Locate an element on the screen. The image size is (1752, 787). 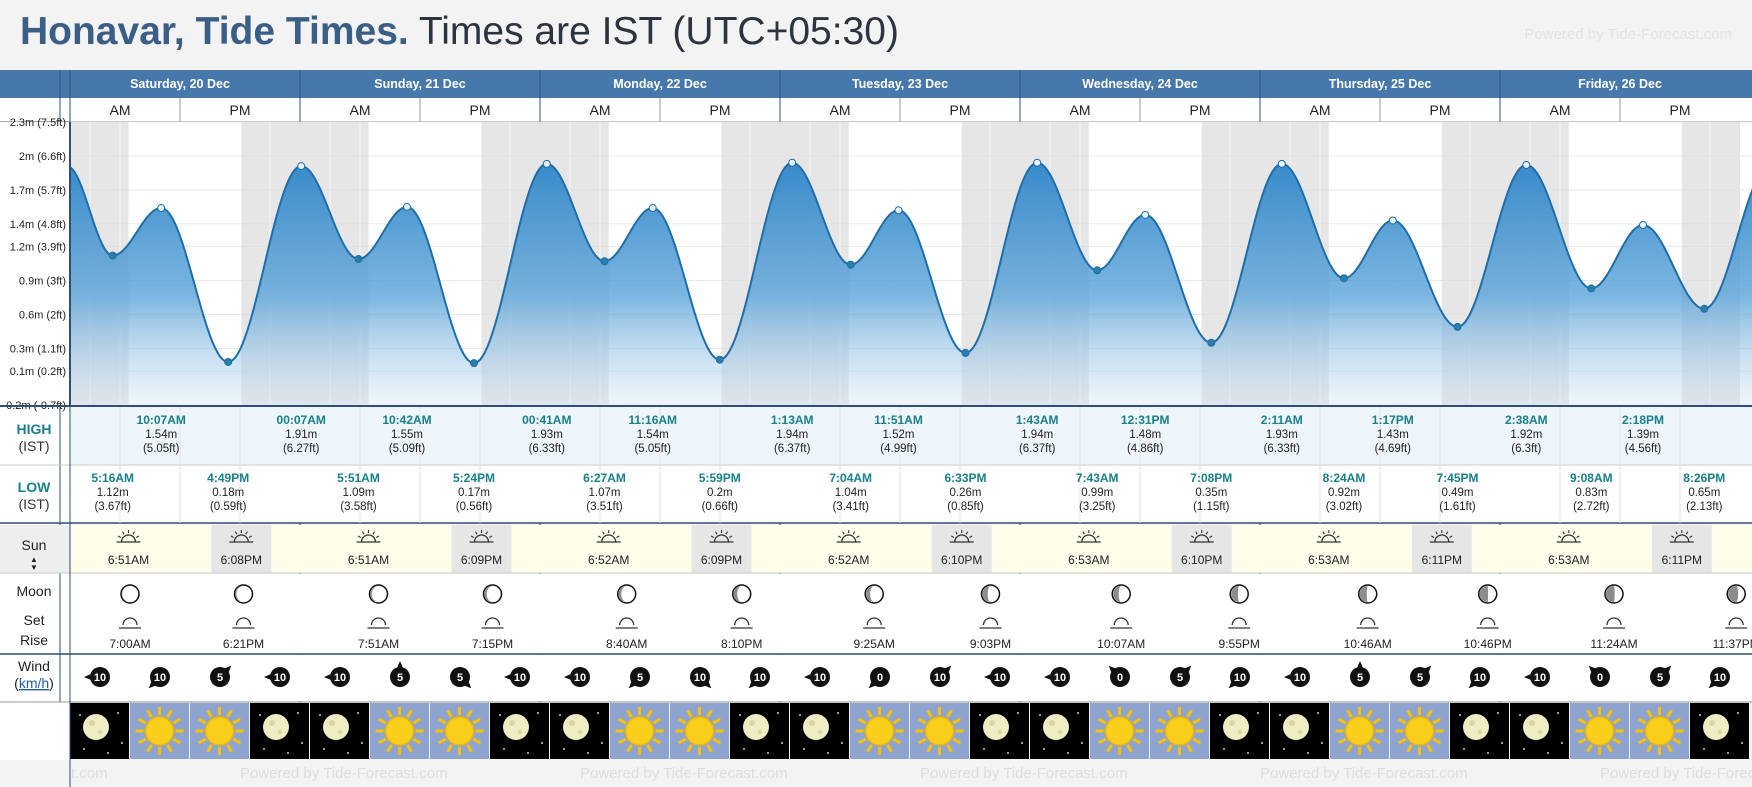
wind-indicator: 0 is located at coordinates (1119, 676).